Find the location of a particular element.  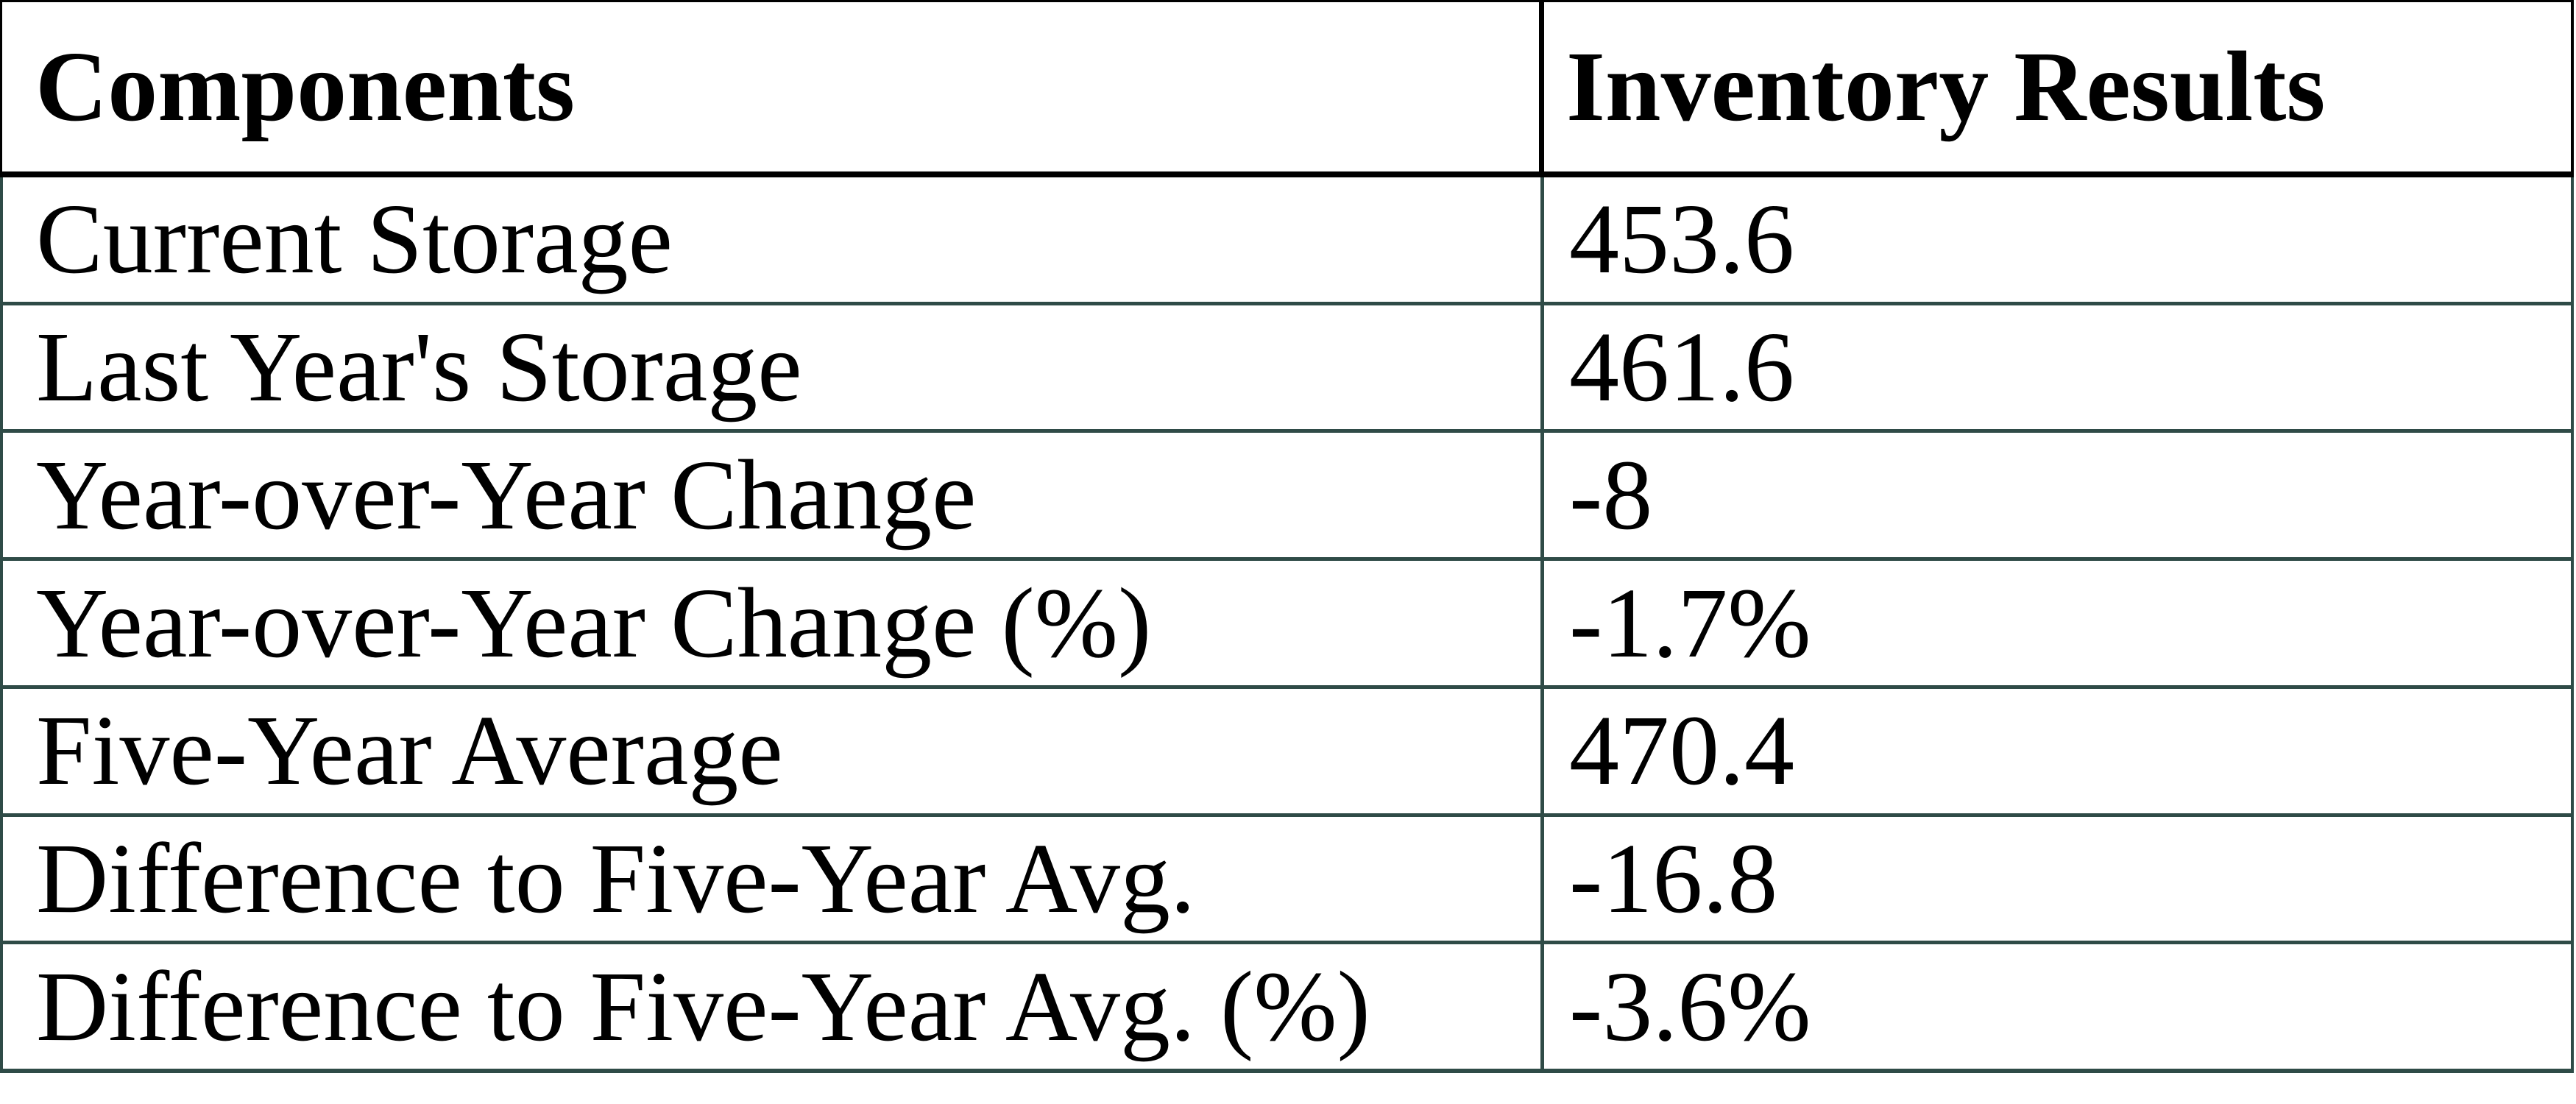

row-value: -16.8 is located at coordinates (2057, 879).